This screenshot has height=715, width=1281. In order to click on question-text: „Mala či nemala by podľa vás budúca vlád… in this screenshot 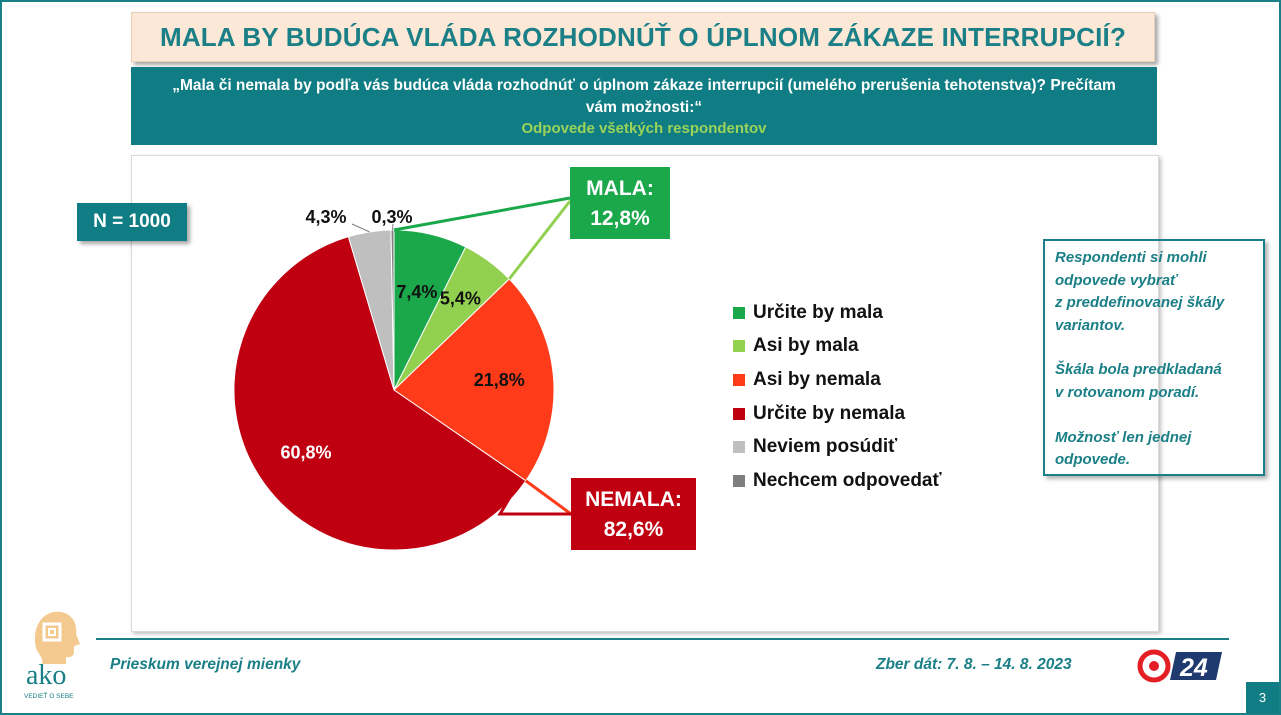, I will do `click(644, 96)`.